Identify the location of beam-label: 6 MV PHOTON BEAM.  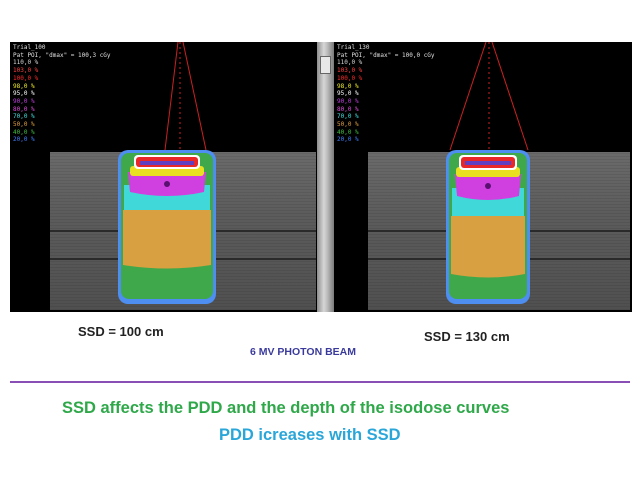
(303, 352).